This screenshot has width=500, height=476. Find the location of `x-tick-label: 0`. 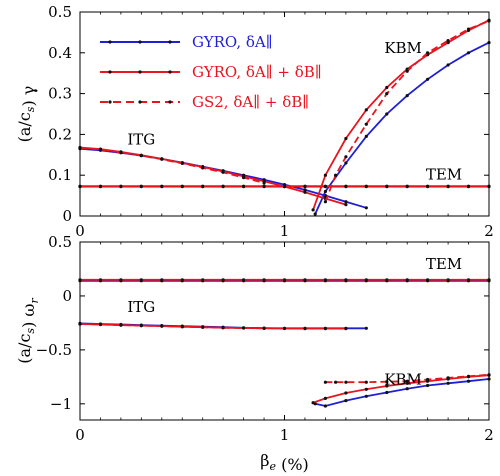

x-tick-label: 0 is located at coordinates (80, 435).